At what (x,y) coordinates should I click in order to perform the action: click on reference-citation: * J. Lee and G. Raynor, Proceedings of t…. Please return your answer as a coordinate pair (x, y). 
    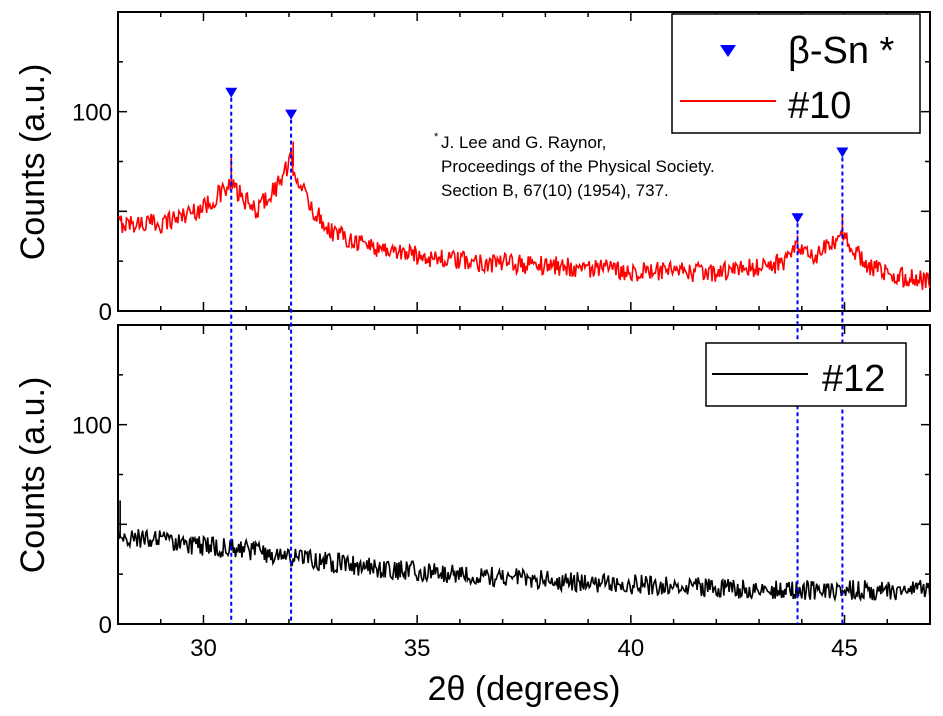
    Looking at the image, I should click on (574, 165).